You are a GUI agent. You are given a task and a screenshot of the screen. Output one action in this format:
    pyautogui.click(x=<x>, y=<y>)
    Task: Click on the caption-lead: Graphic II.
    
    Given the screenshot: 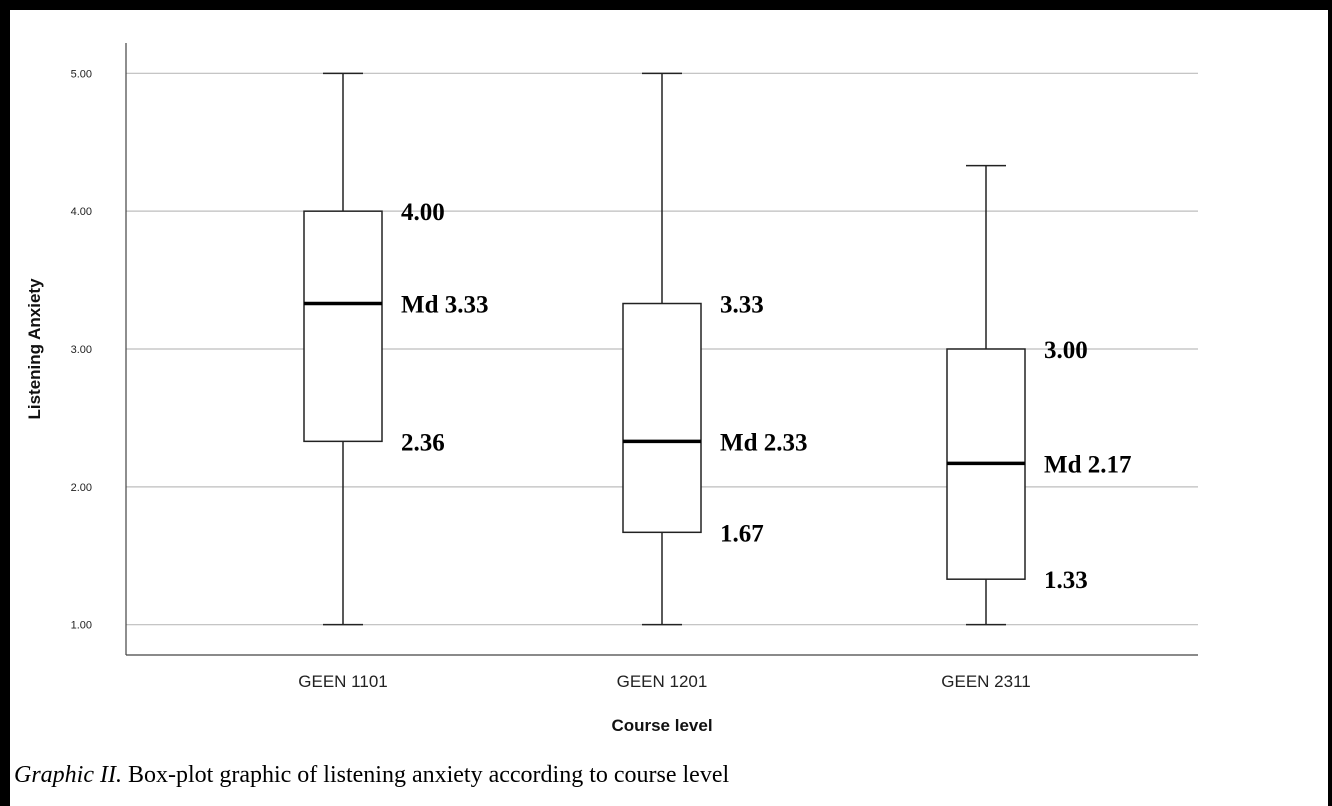 What is the action you would take?
    pyautogui.click(x=68, y=775)
    